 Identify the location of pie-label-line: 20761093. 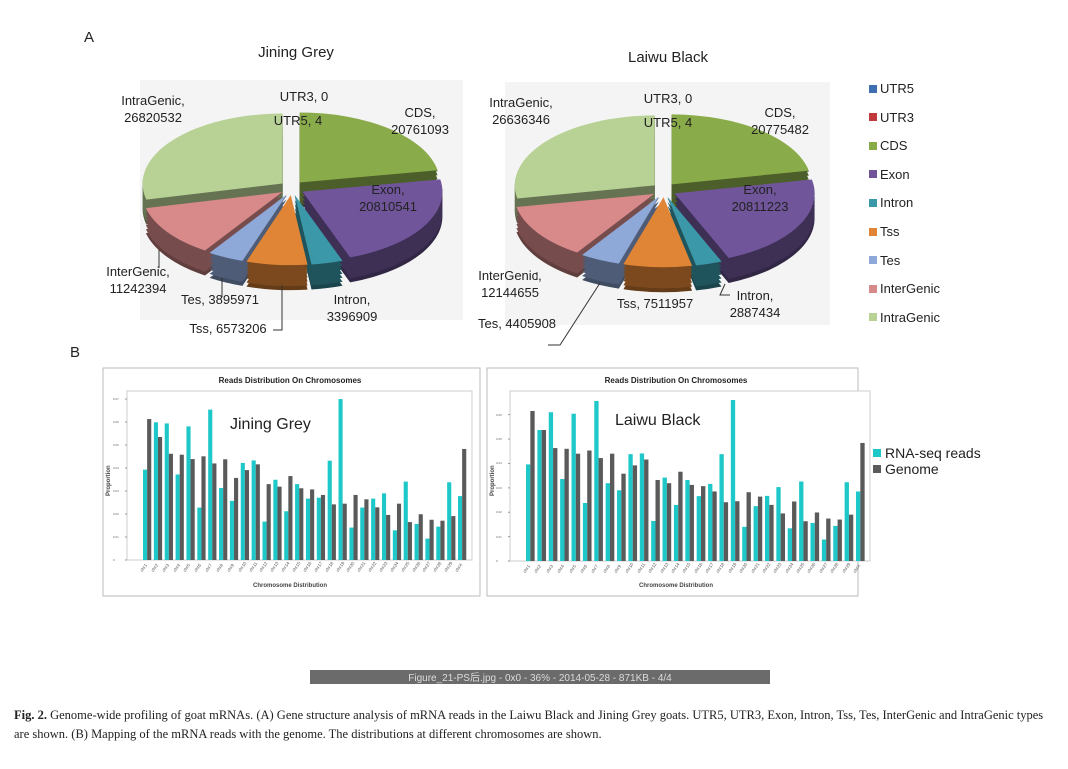
(420, 129).